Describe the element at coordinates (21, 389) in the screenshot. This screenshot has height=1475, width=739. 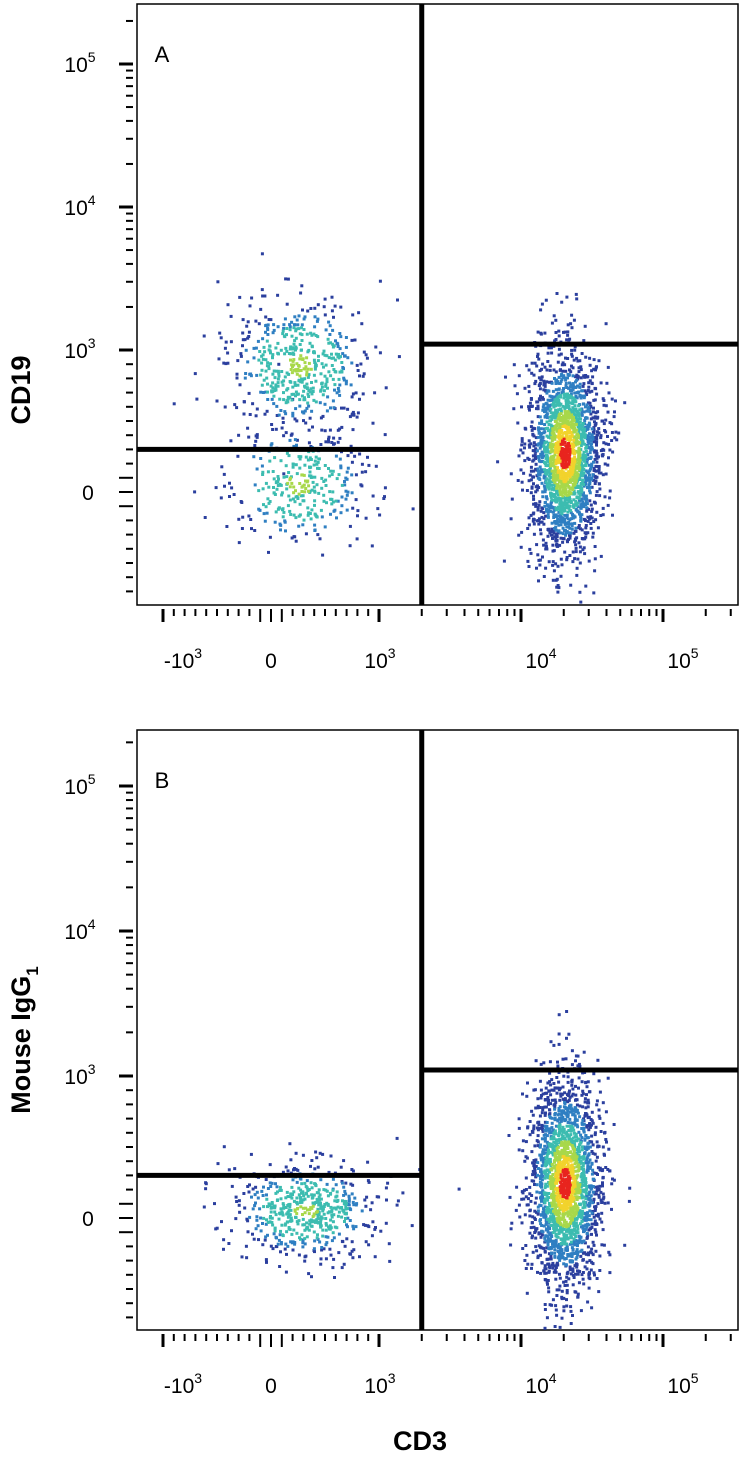
I see `y-axis-title: CD19` at that location.